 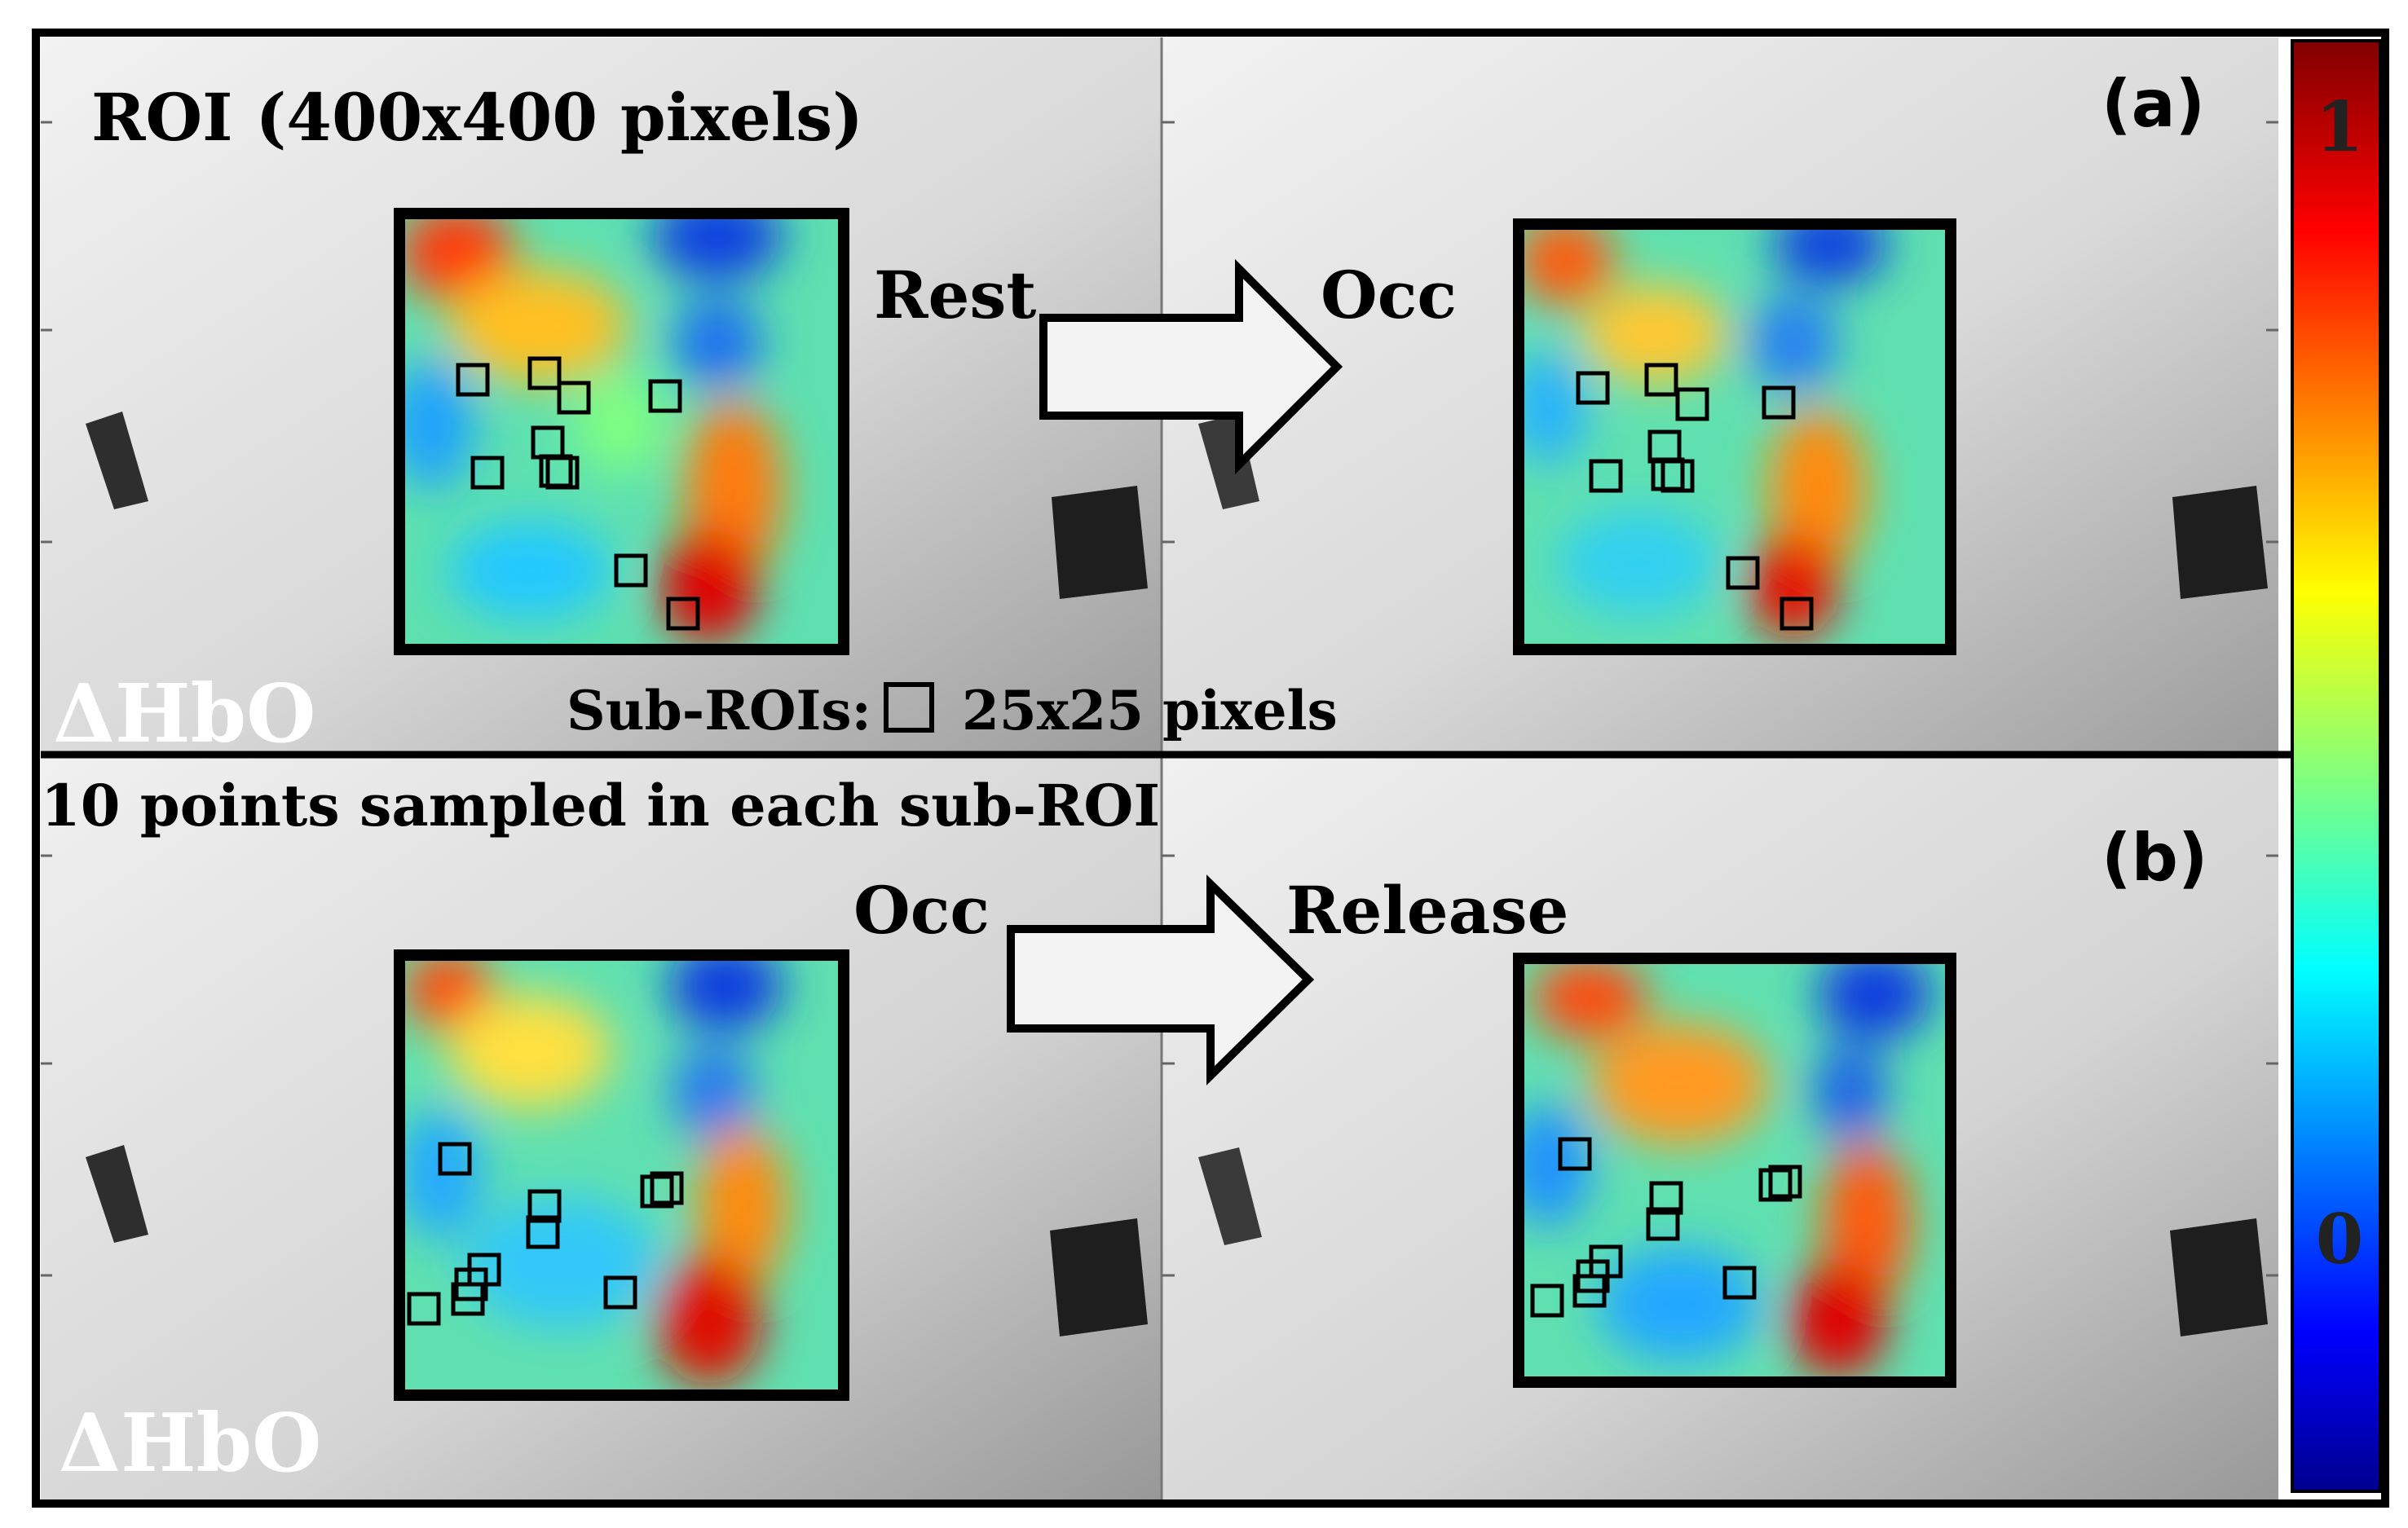 What do you see at coordinates (1389, 295) in the screenshot?
I see `transition-to-label-a: Occ` at bounding box center [1389, 295].